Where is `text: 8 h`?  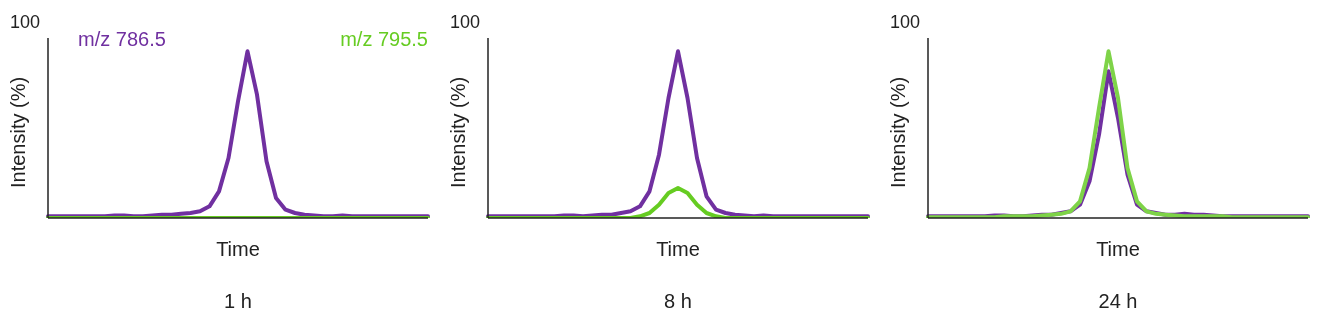
text: 8 h is located at coordinates (678, 301).